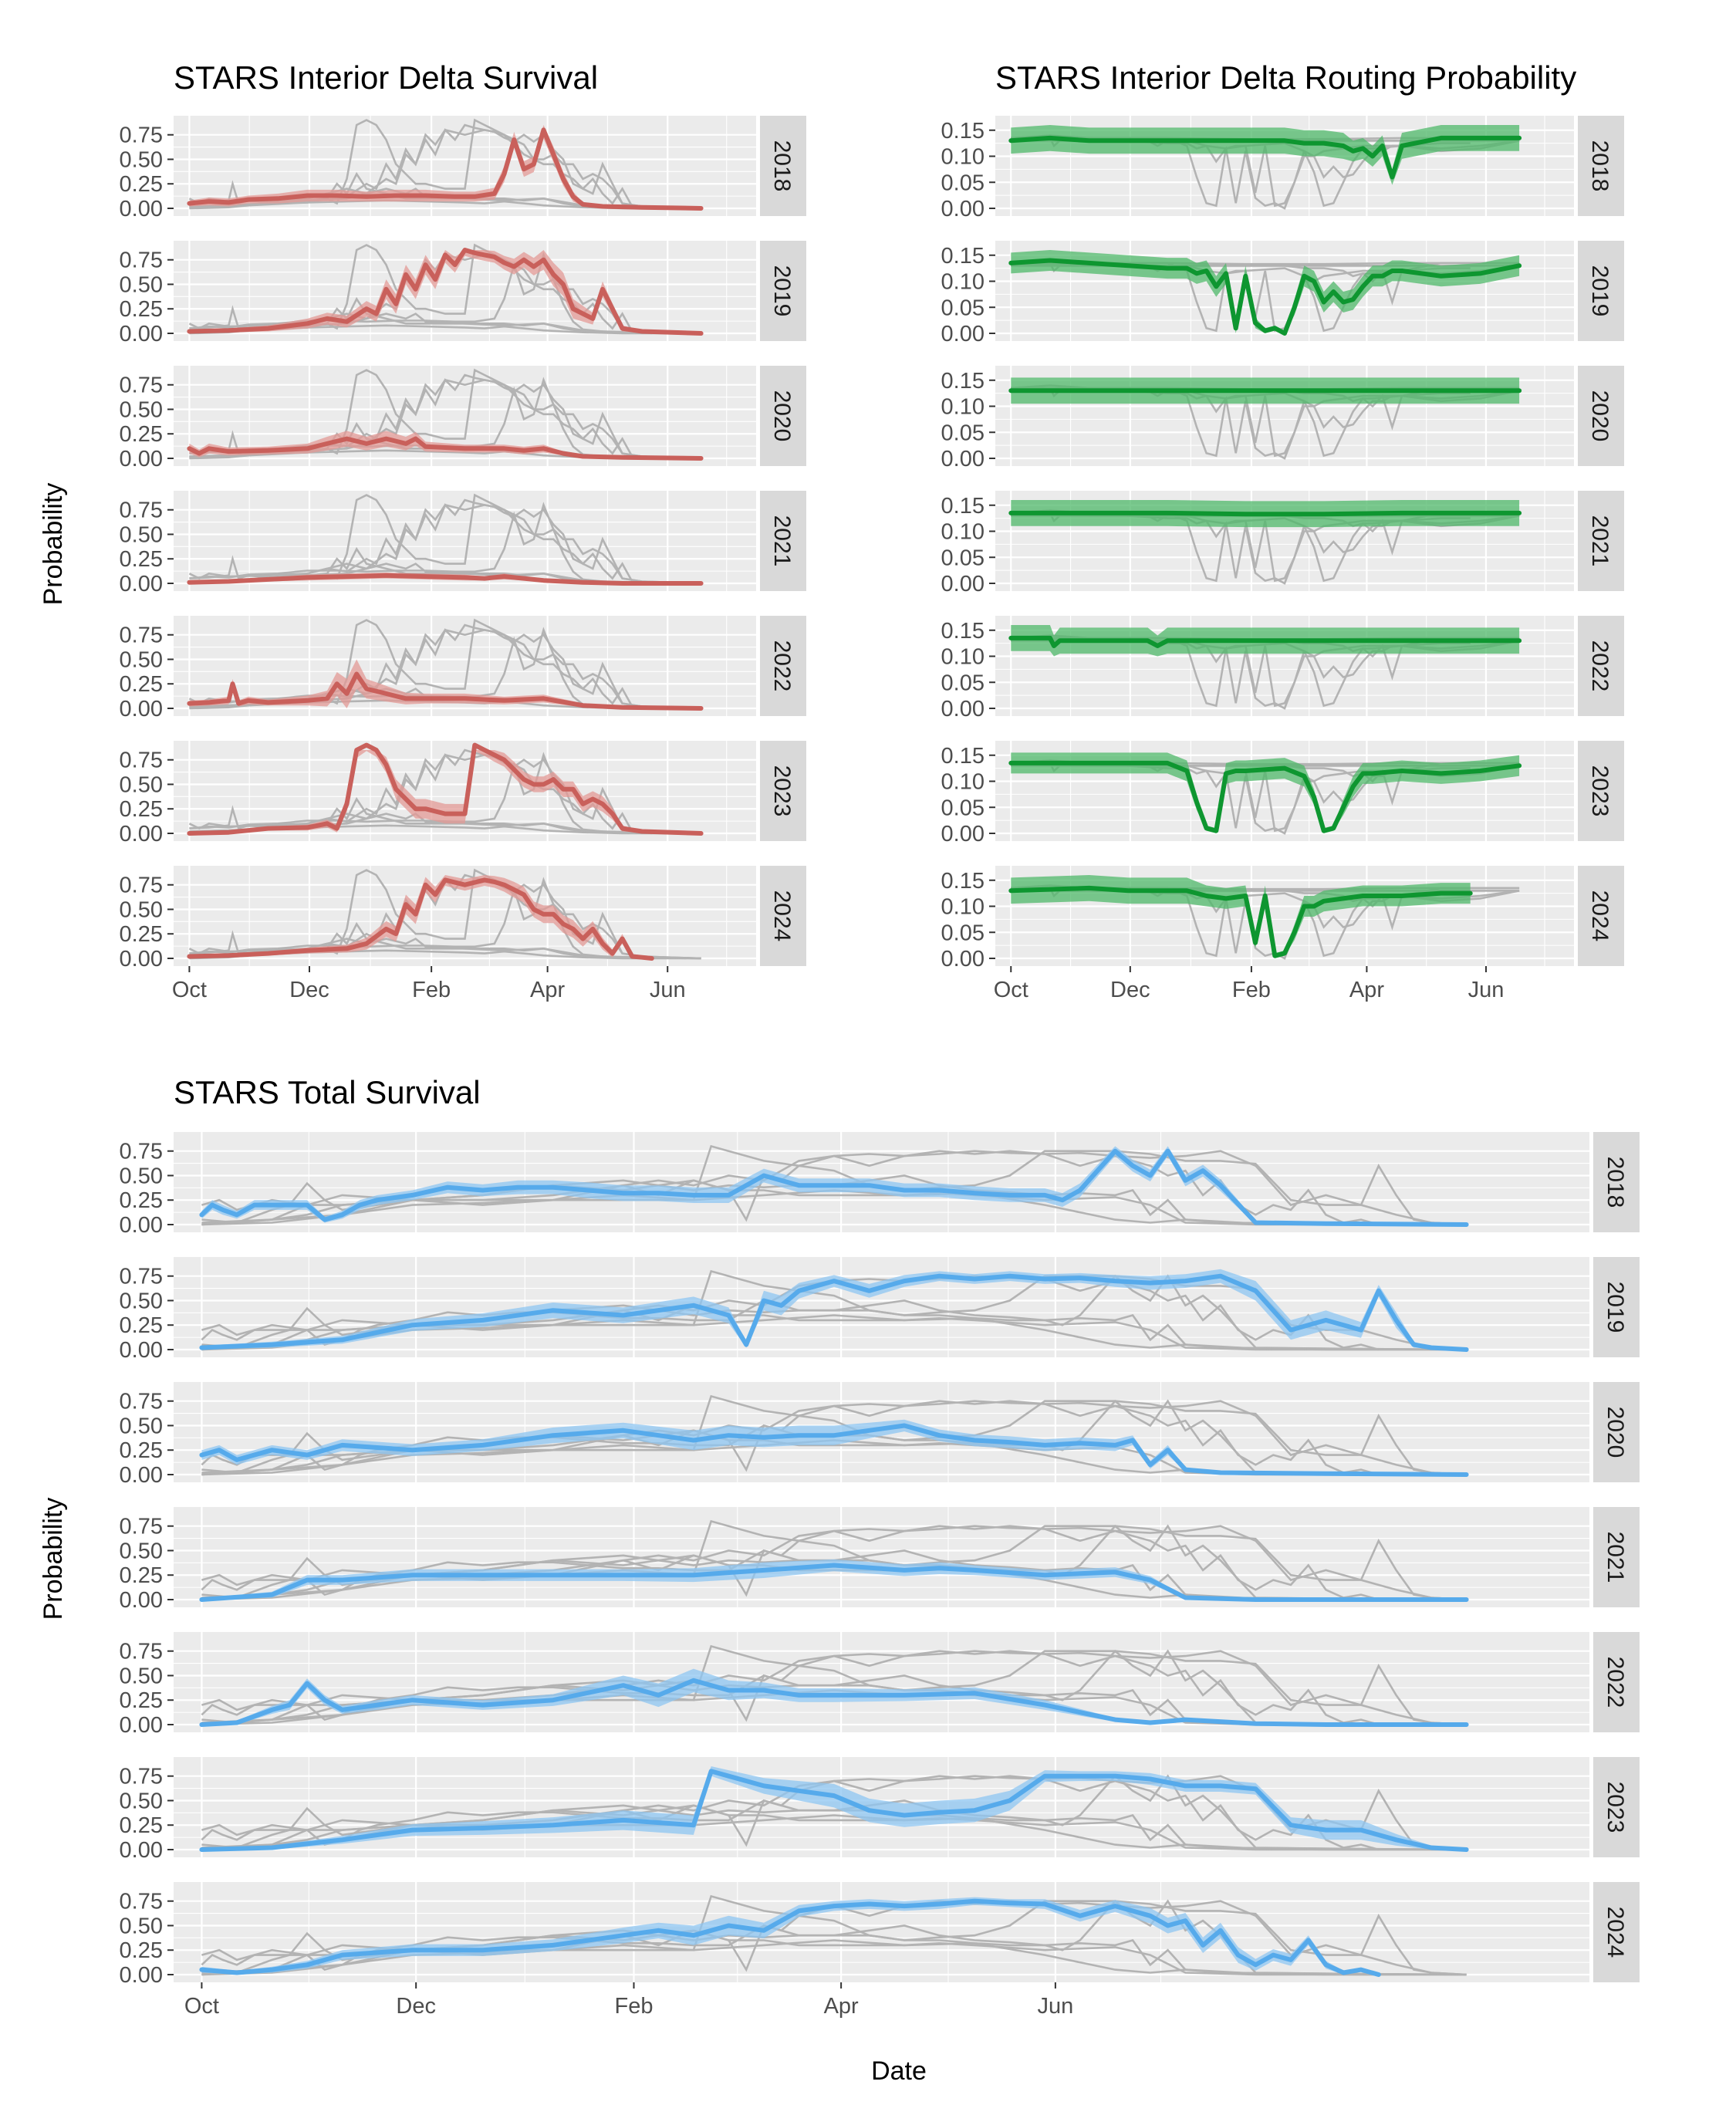  I want to click on survival-band-2020, so click(445, 445).